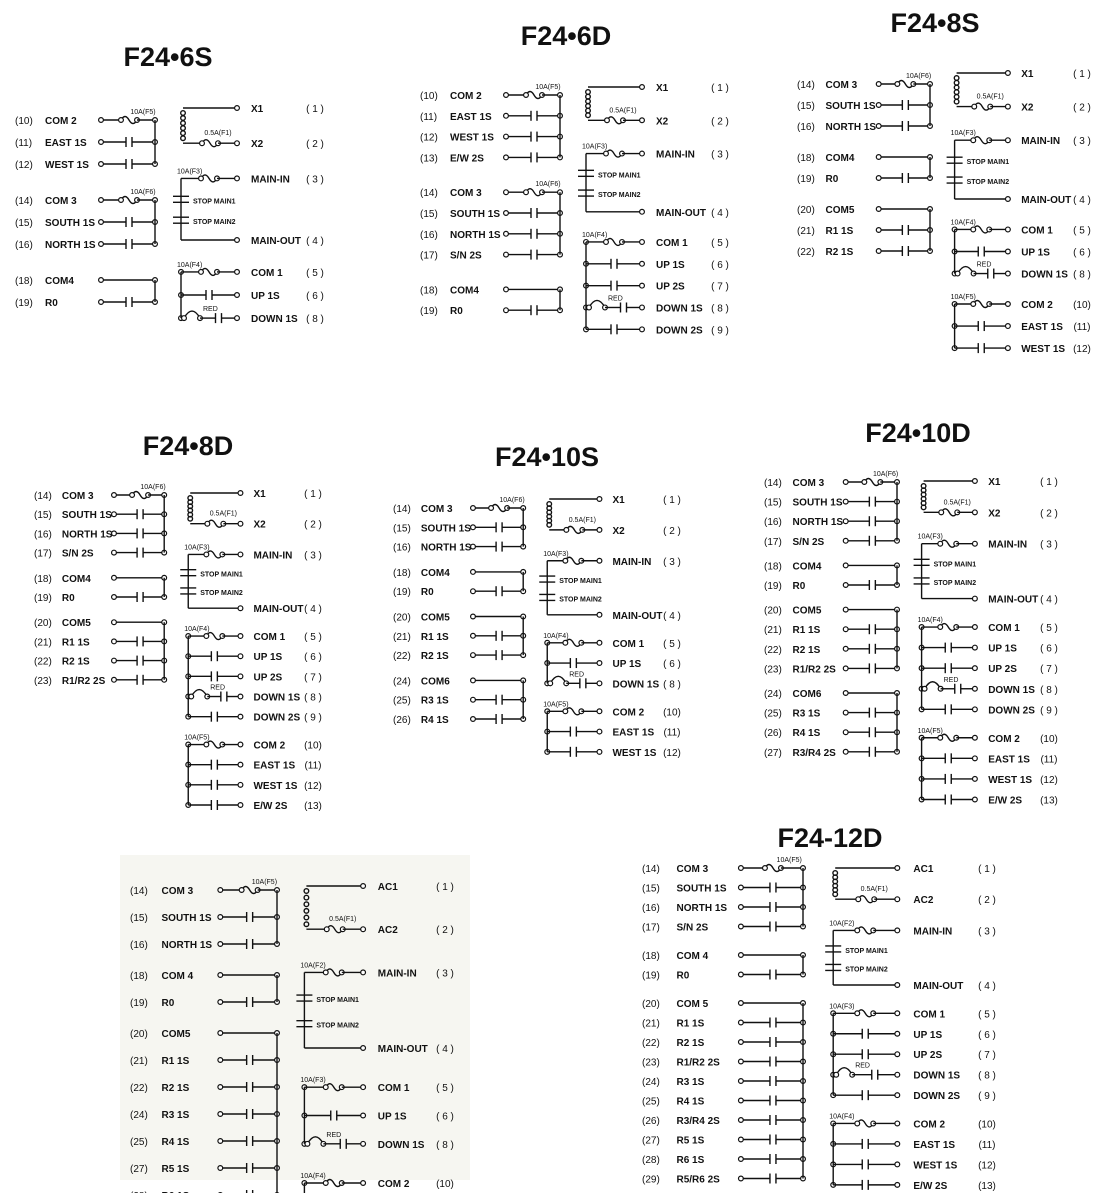 The image size is (1094, 1193). What do you see at coordinates (651, 1180) in the screenshot?
I see `terminal-number: (29)` at bounding box center [651, 1180].